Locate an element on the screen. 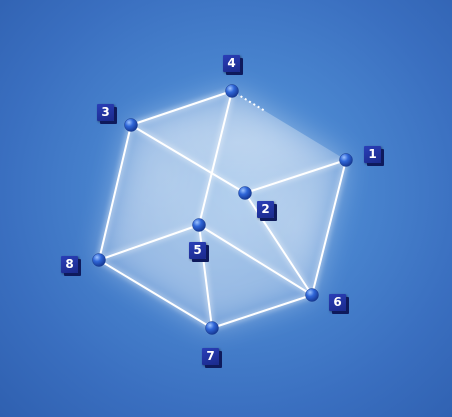  vertex-label-6: 6 is located at coordinates (337, 302).